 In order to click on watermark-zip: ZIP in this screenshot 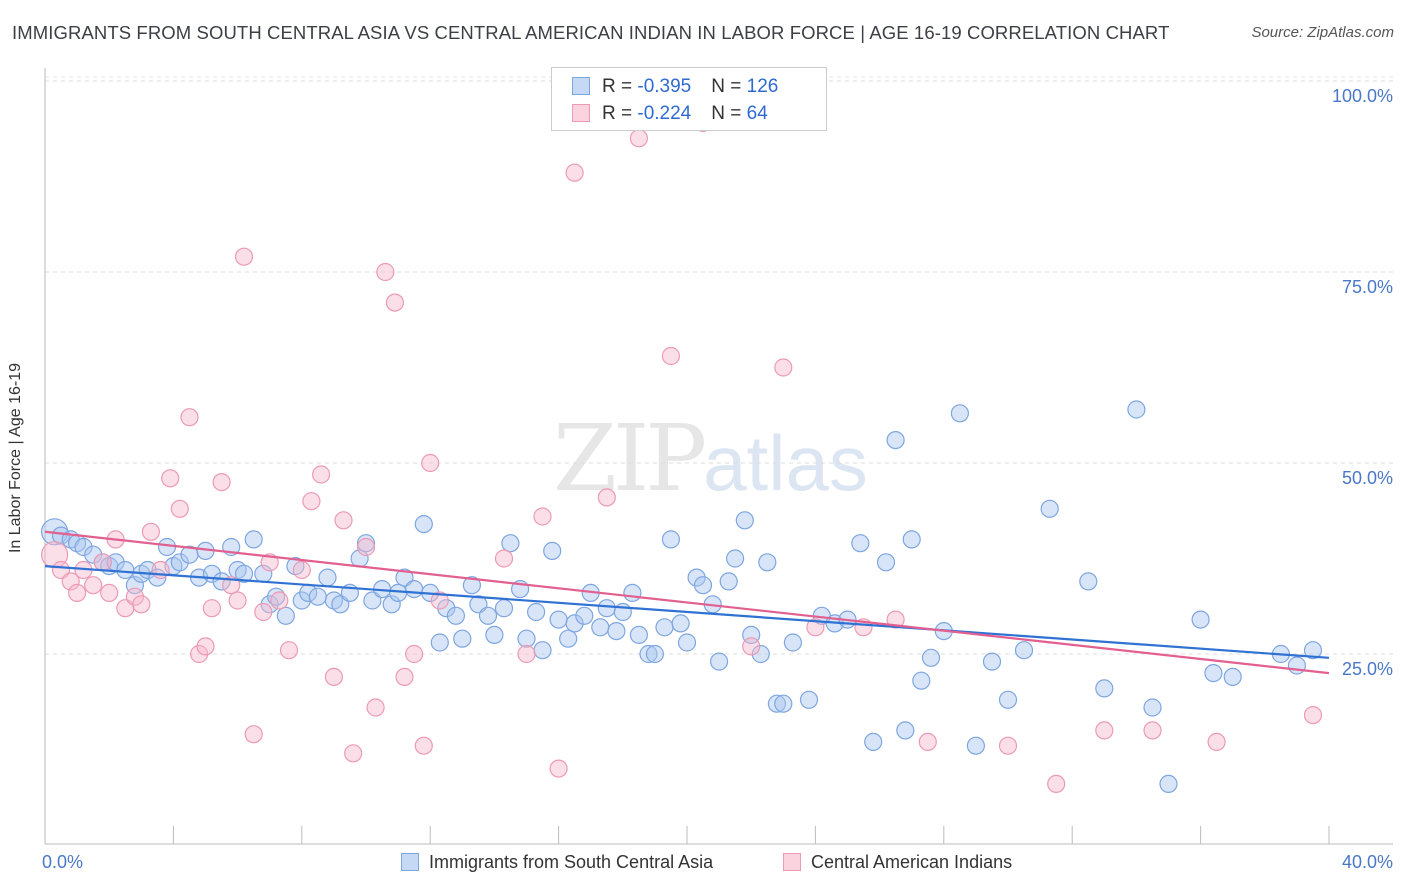, I will do `click(630, 458)`.